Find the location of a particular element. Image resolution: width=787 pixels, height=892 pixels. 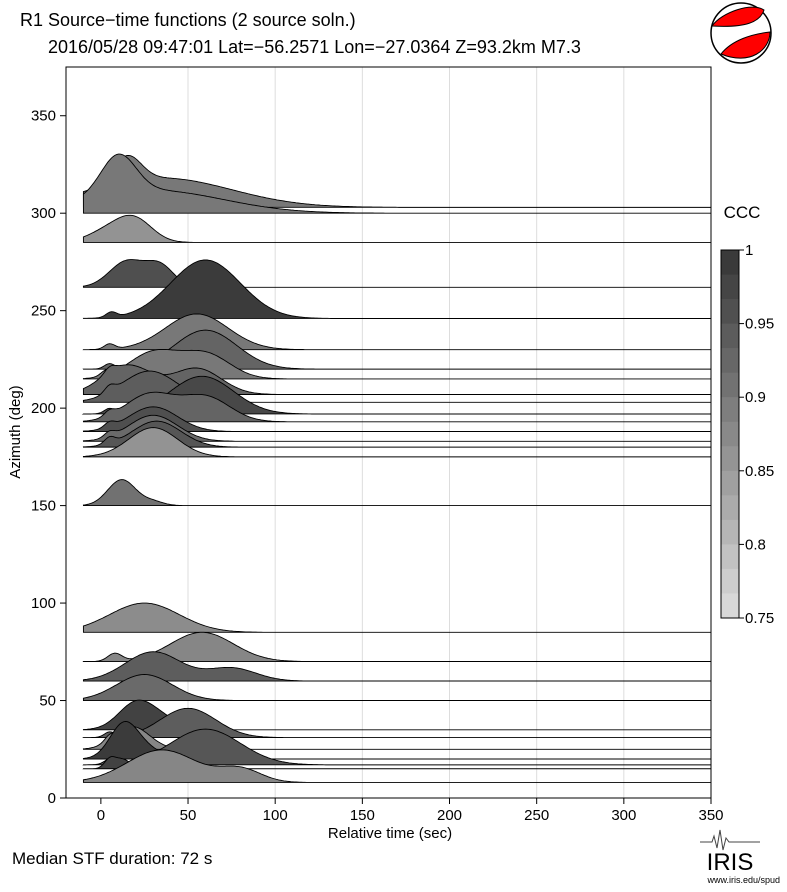

y-axis: 0 50 100 150 200 250 300 350 is located at coordinates (48, 457).